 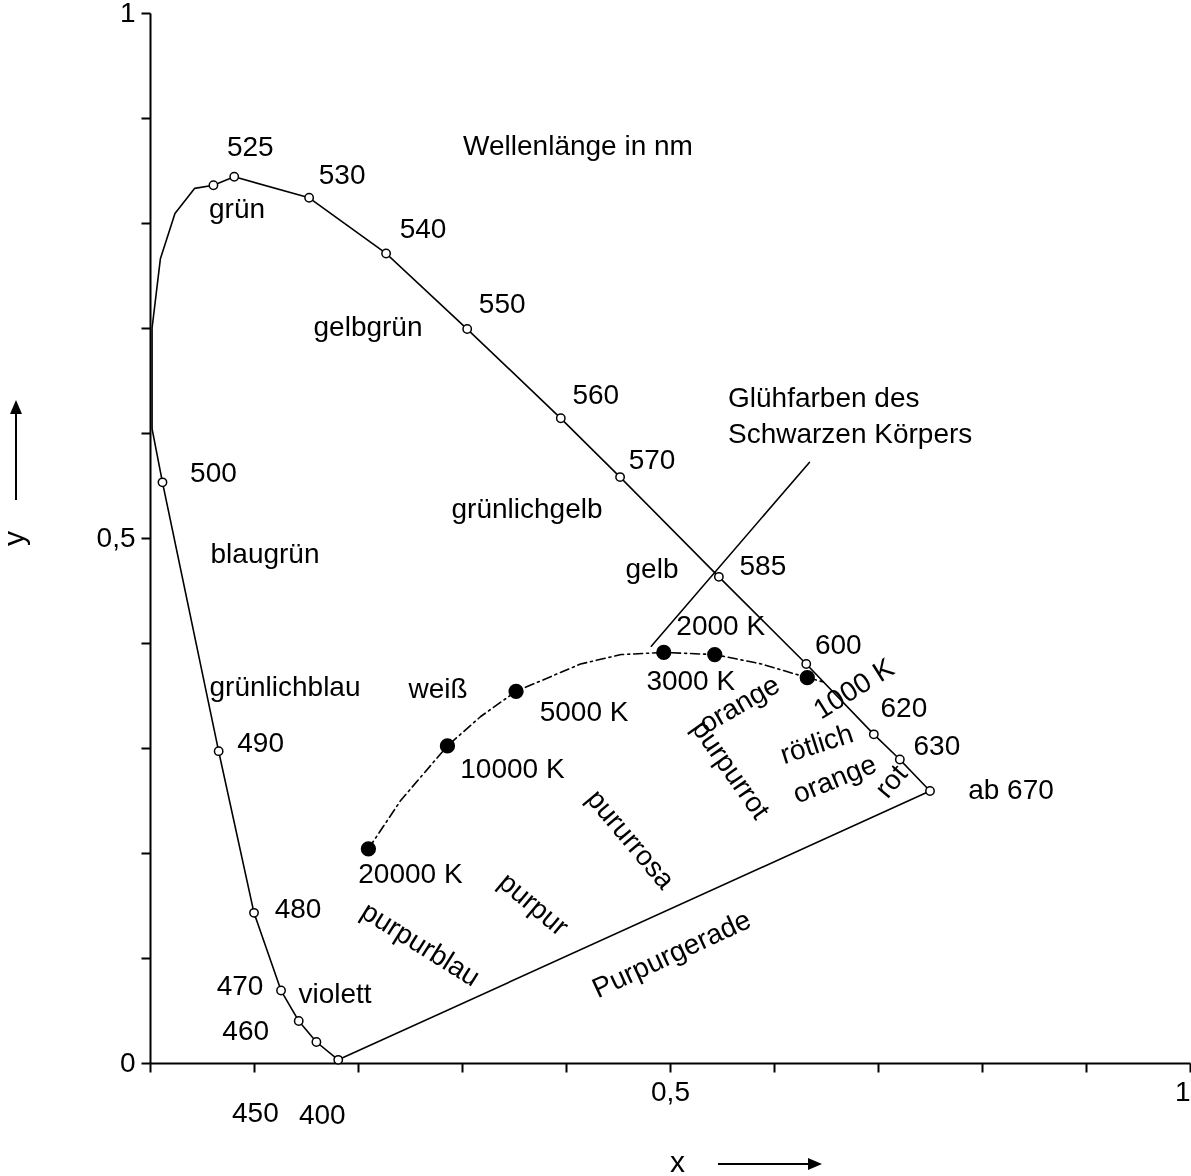 What do you see at coordinates (127, 1062) in the screenshot?
I see `y-tick-label: 0` at bounding box center [127, 1062].